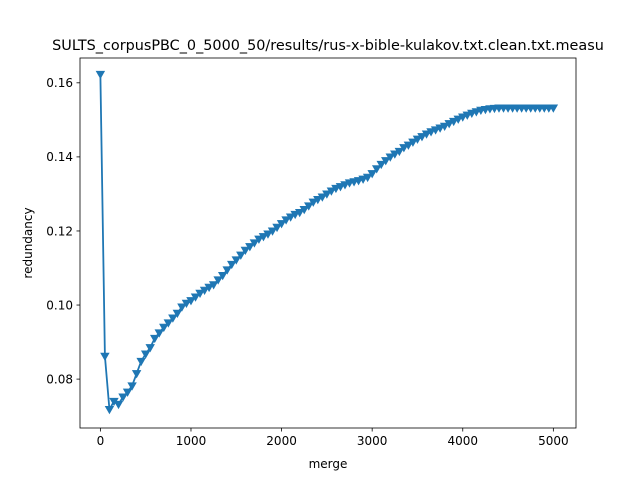 The image size is (640, 480). Describe the element at coordinates (28, 242) in the screenshot. I see `y-axis-label: redundancy` at that location.